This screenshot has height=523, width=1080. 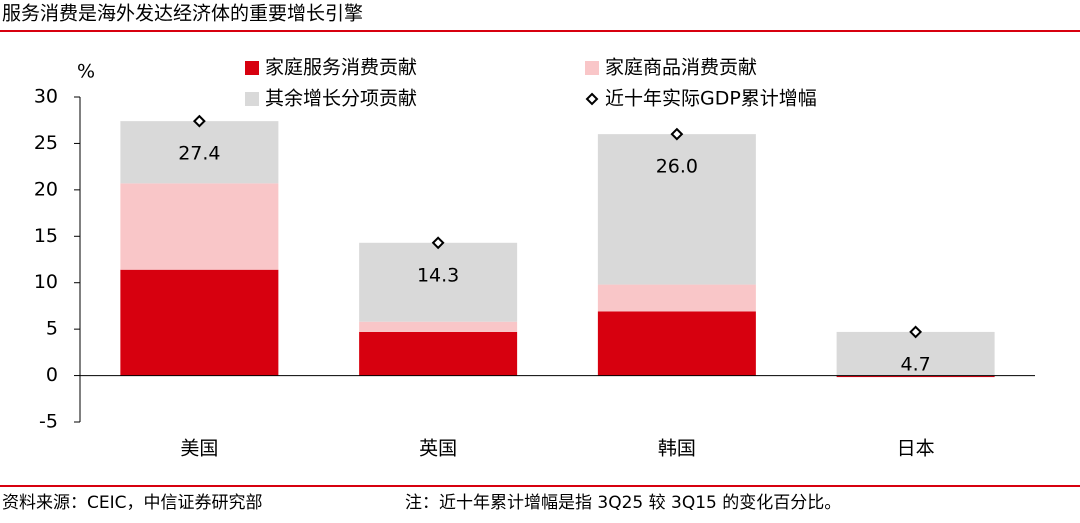 What do you see at coordinates (46, 143) in the screenshot?
I see `y-tick-label: 25` at bounding box center [46, 143].